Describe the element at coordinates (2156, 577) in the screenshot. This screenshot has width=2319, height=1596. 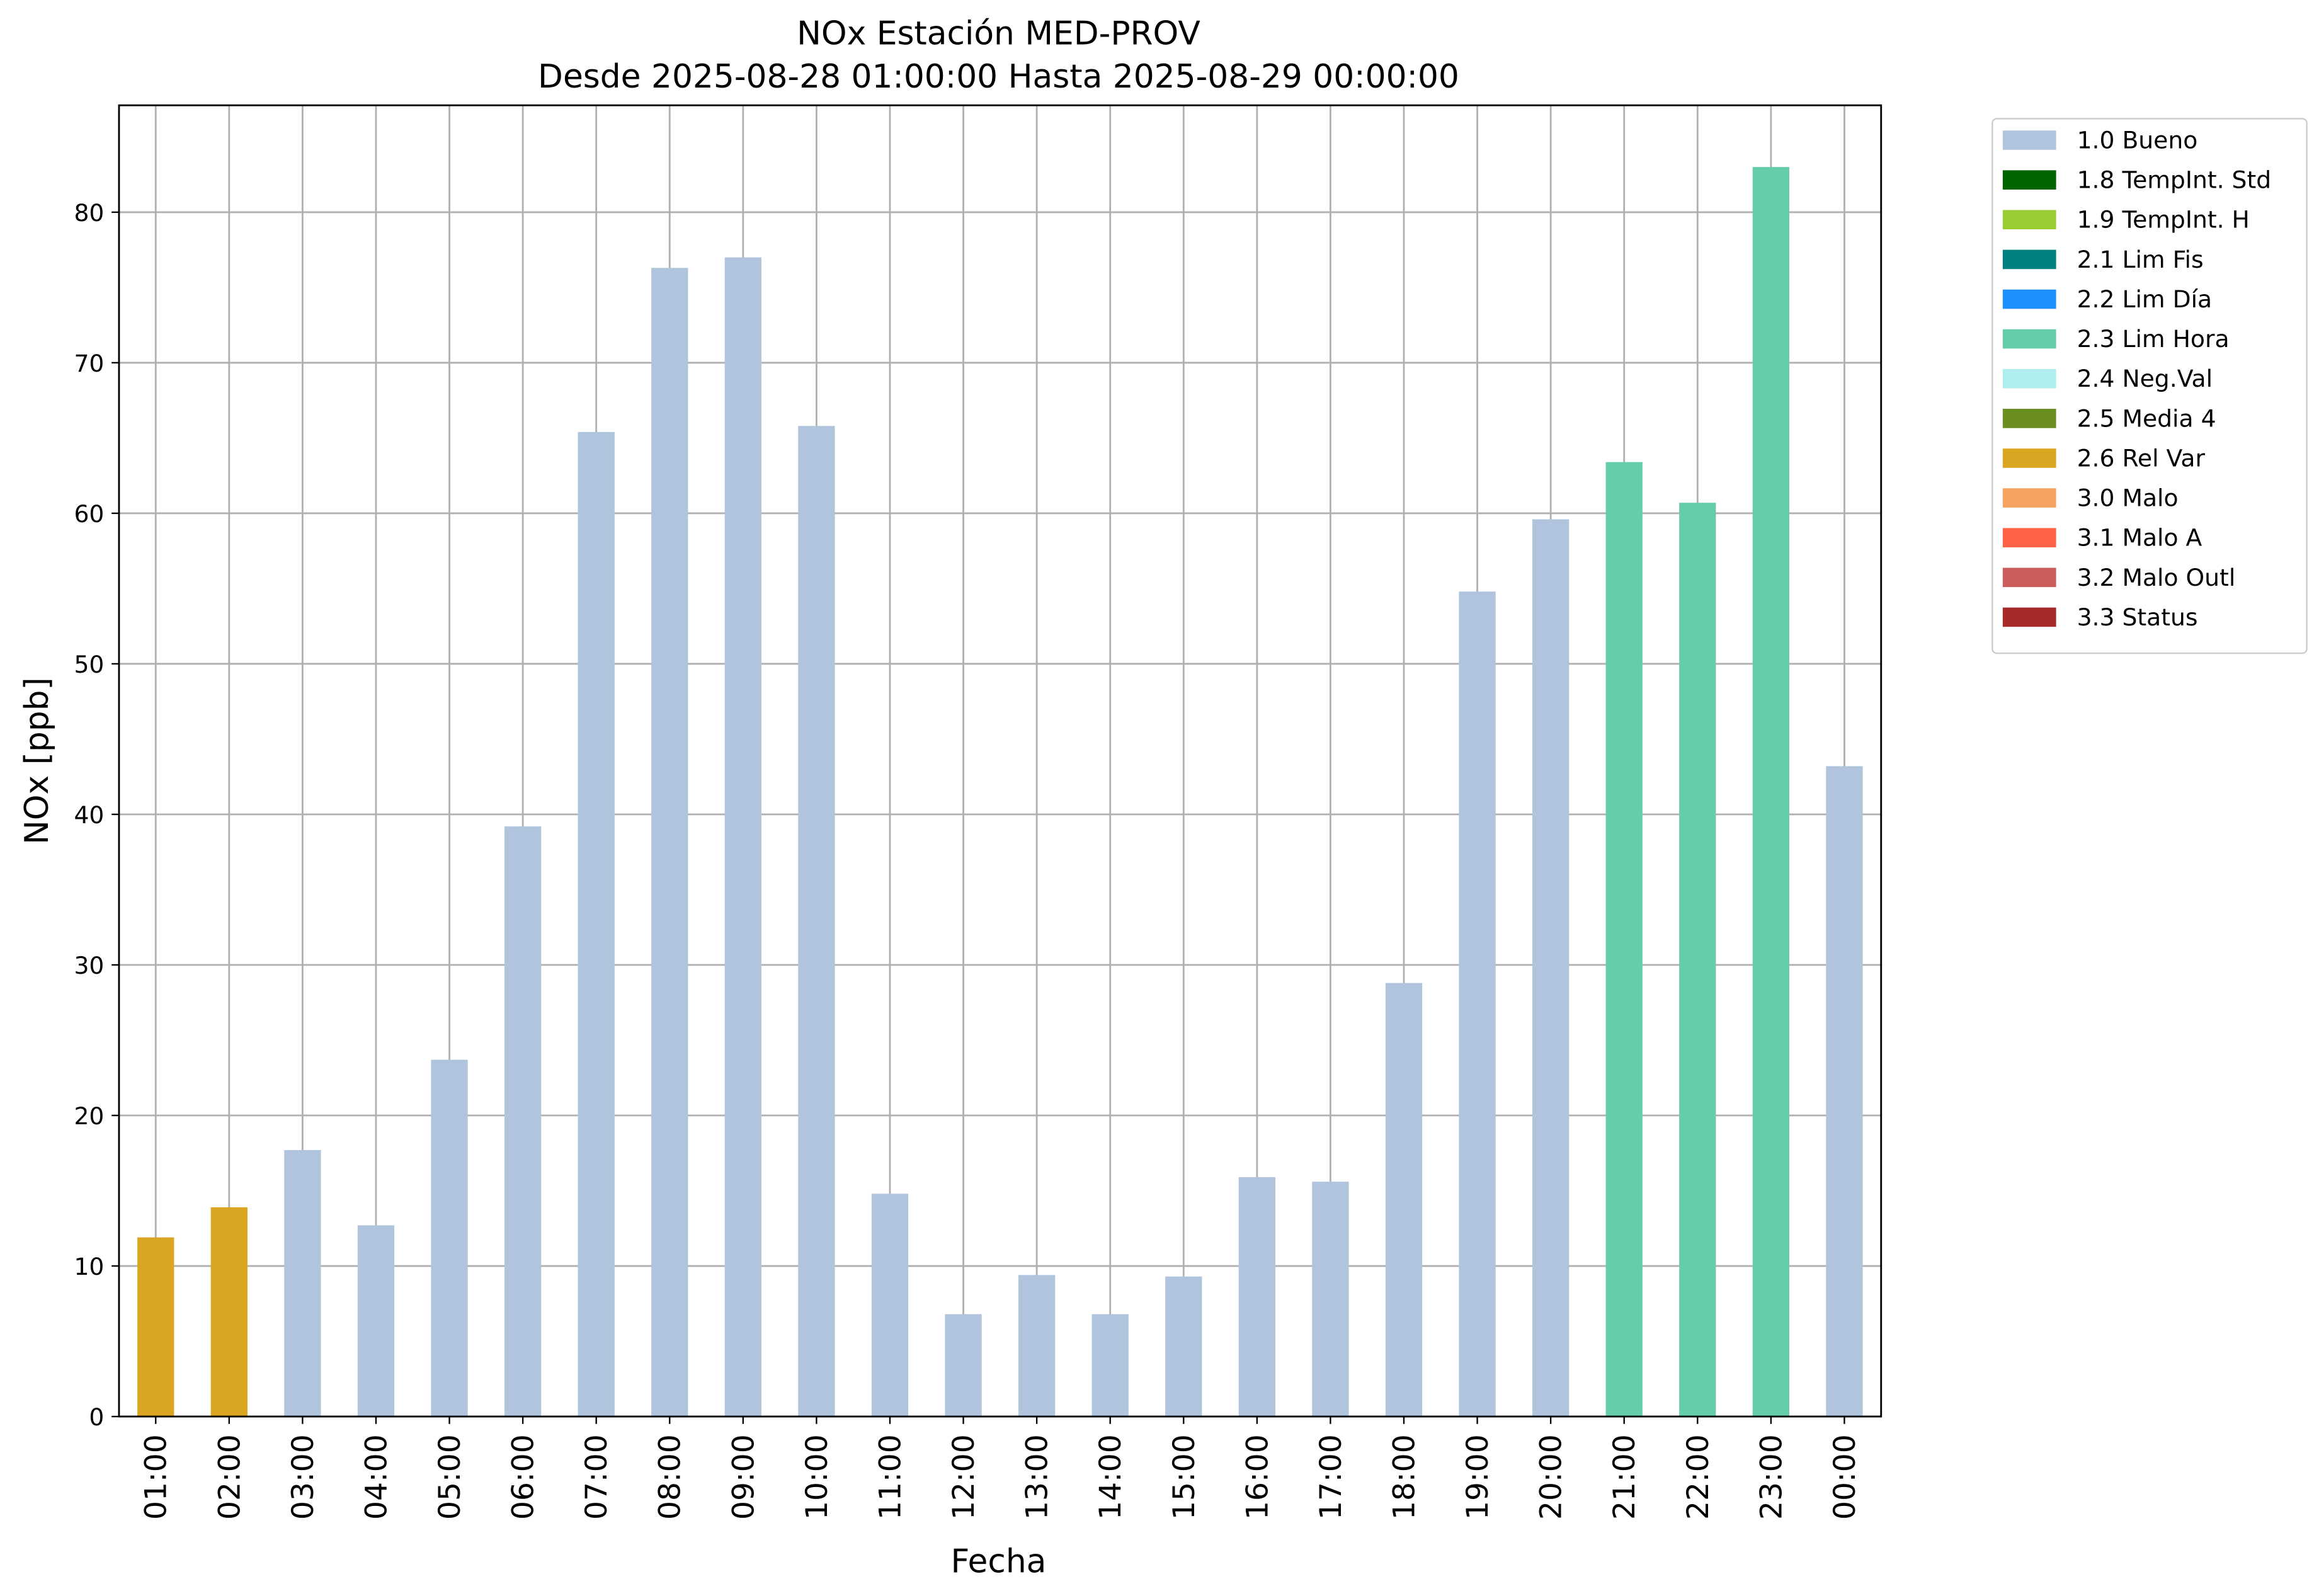
I see `legend-label: 3.2 Malo Outl` at that location.